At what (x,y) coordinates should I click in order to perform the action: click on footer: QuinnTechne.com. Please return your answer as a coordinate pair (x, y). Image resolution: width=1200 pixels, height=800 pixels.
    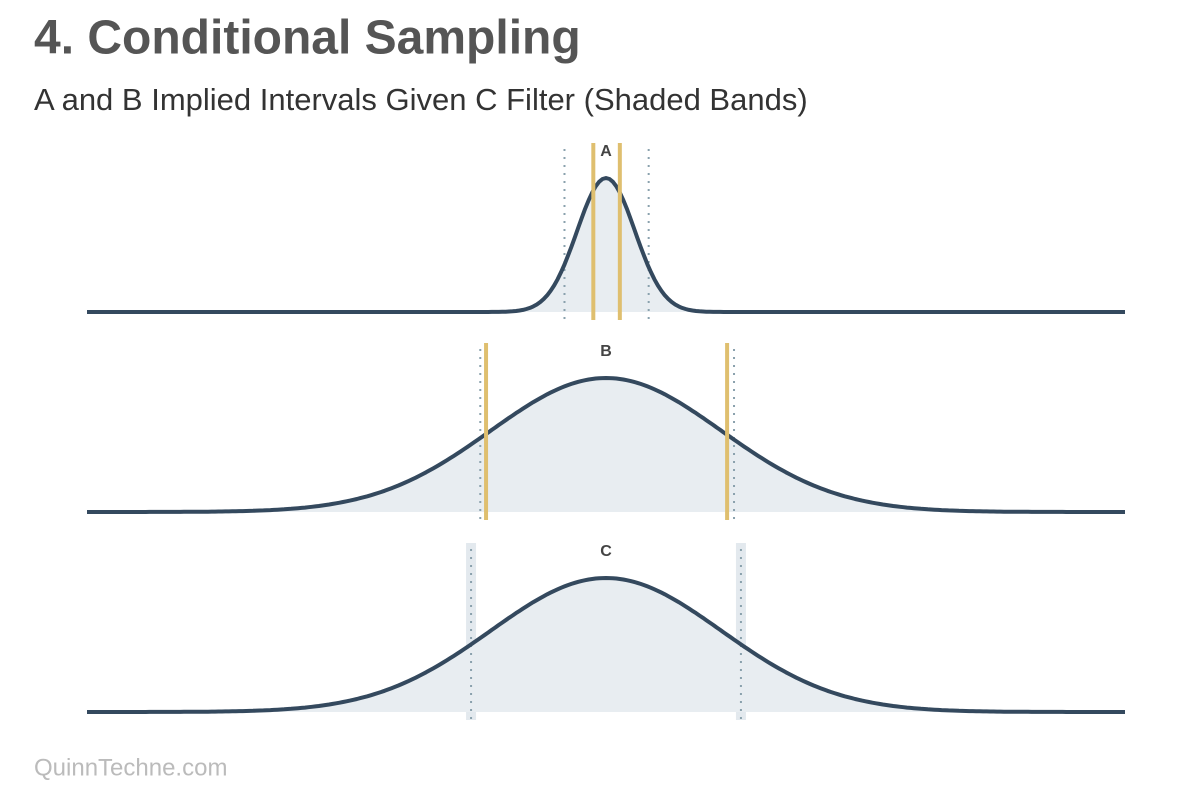
    Looking at the image, I should click on (130, 767).